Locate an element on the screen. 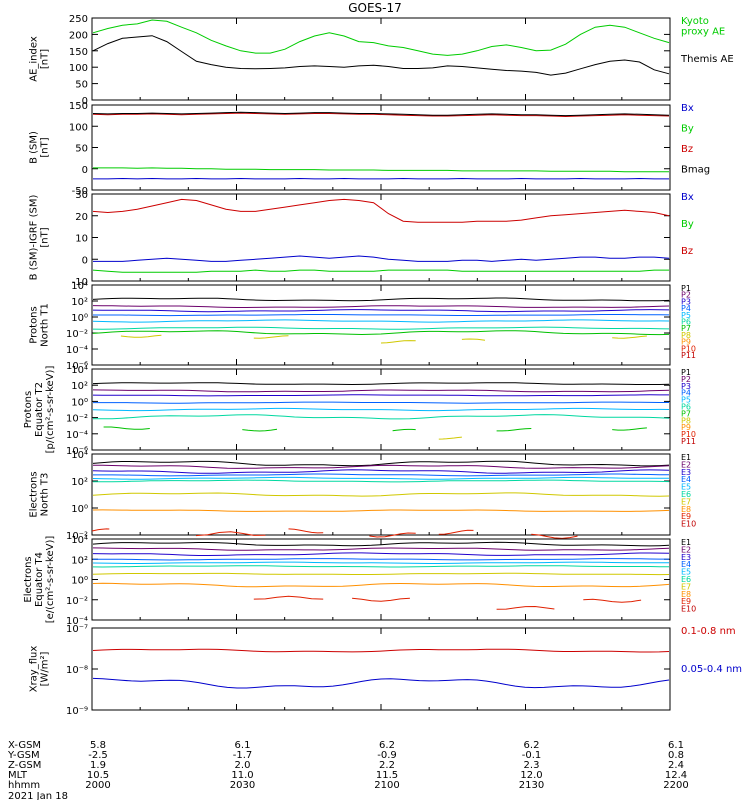  panel-4: 10⁴ 10² 10⁰ 10⁻² 10⁻⁴ 10⁻⁶ ProtonsNorth T1 is located at coordinates (350, 326).